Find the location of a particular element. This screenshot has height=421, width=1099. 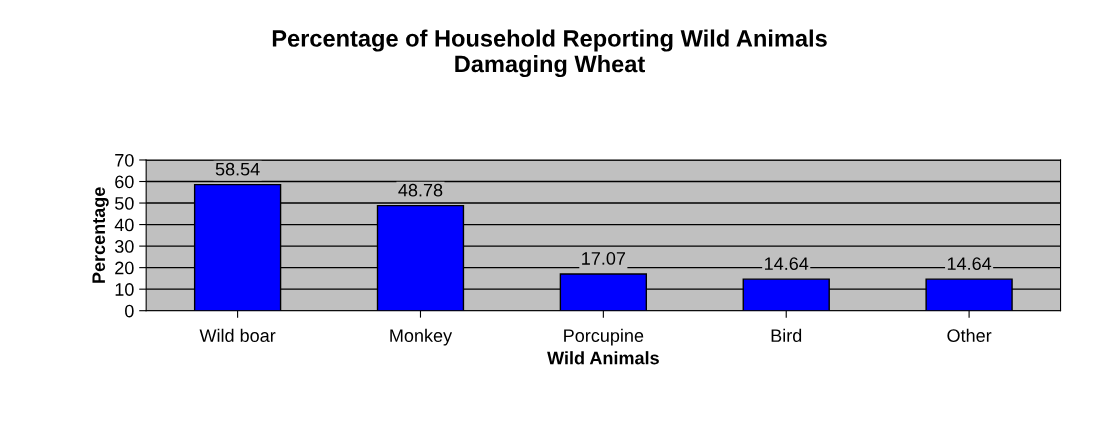

data-label: 17.07 is located at coordinates (604, 258).